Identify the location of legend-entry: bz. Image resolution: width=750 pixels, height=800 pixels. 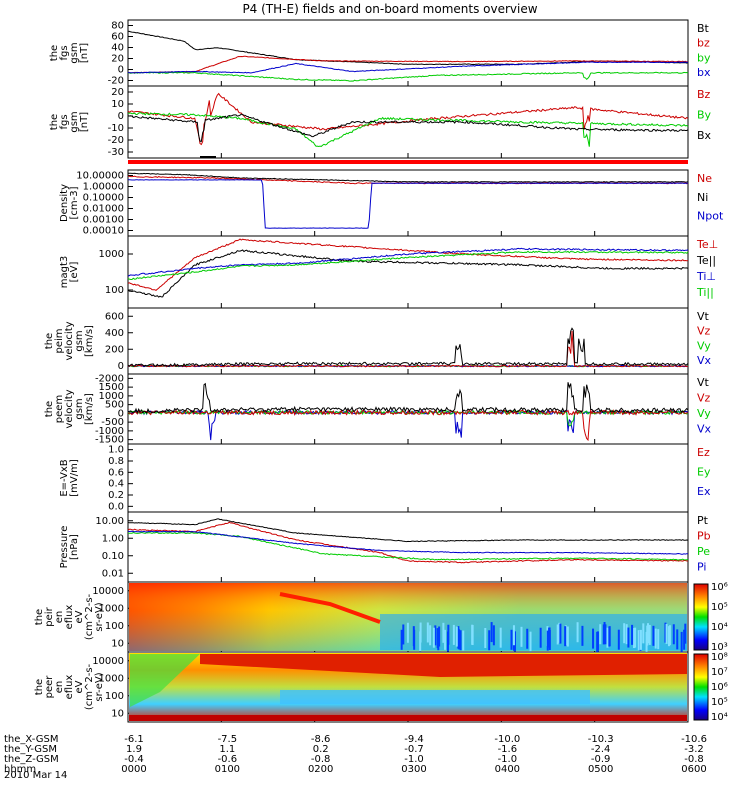
(703, 43).